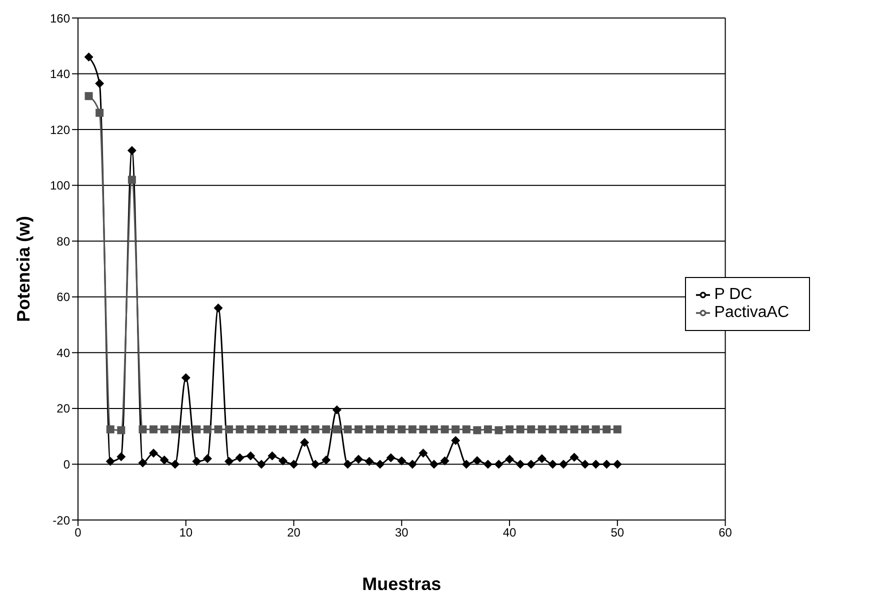 Image resolution: width=879 pixels, height=610 pixels. Describe the element at coordinates (63, 409) in the screenshot. I see `y-tick-label: 20` at that location.